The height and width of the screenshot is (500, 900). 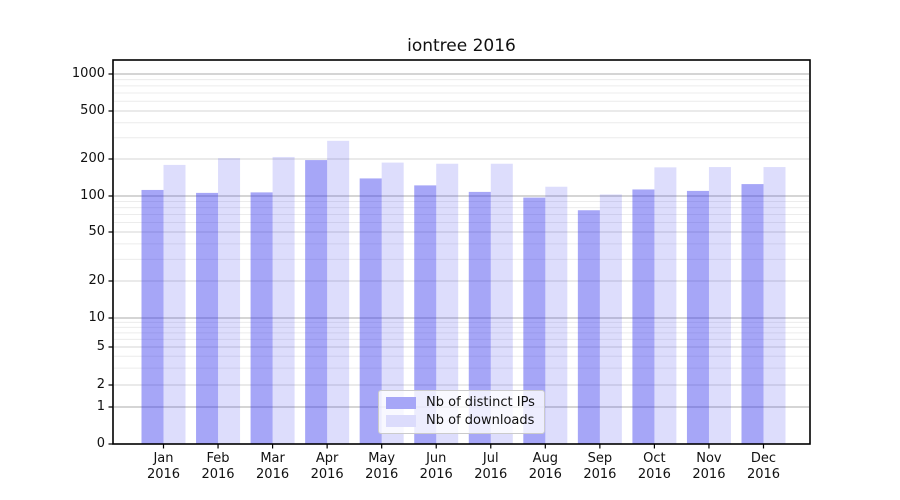 What do you see at coordinates (447, 303) in the screenshot?
I see `bar-downloads-jun` at bounding box center [447, 303].